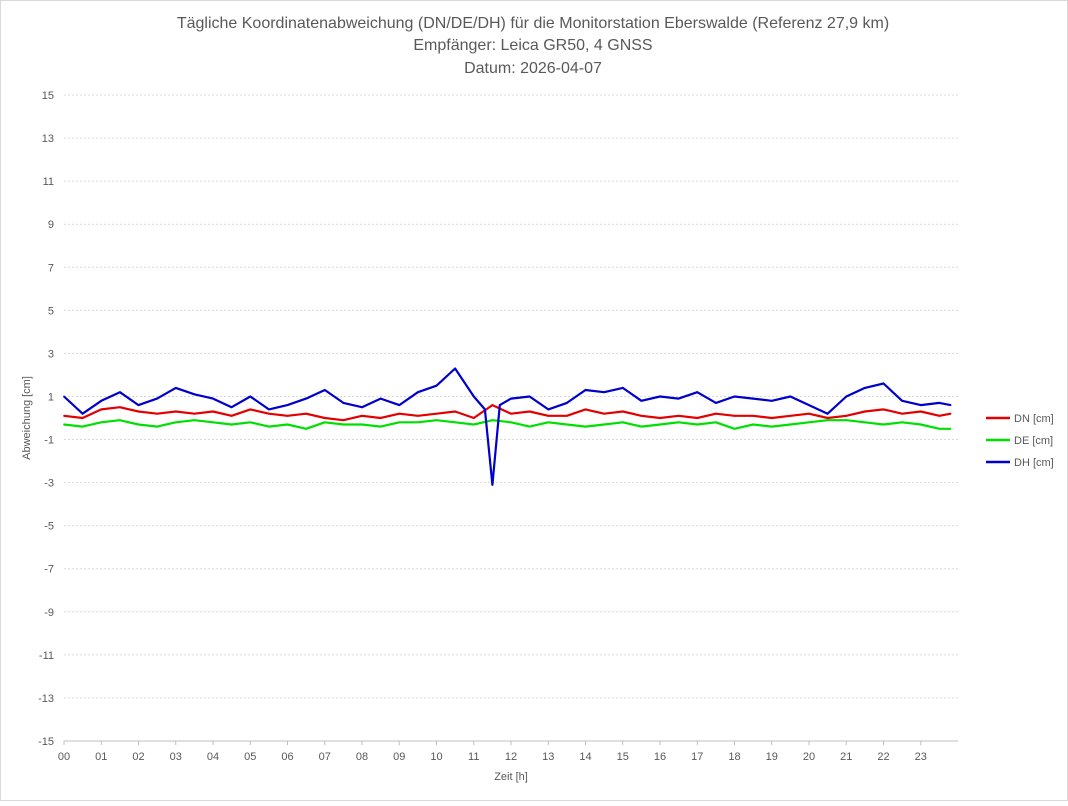 The width and height of the screenshot is (1068, 806). I want to click on x-tick-label: 13, so click(548, 757).